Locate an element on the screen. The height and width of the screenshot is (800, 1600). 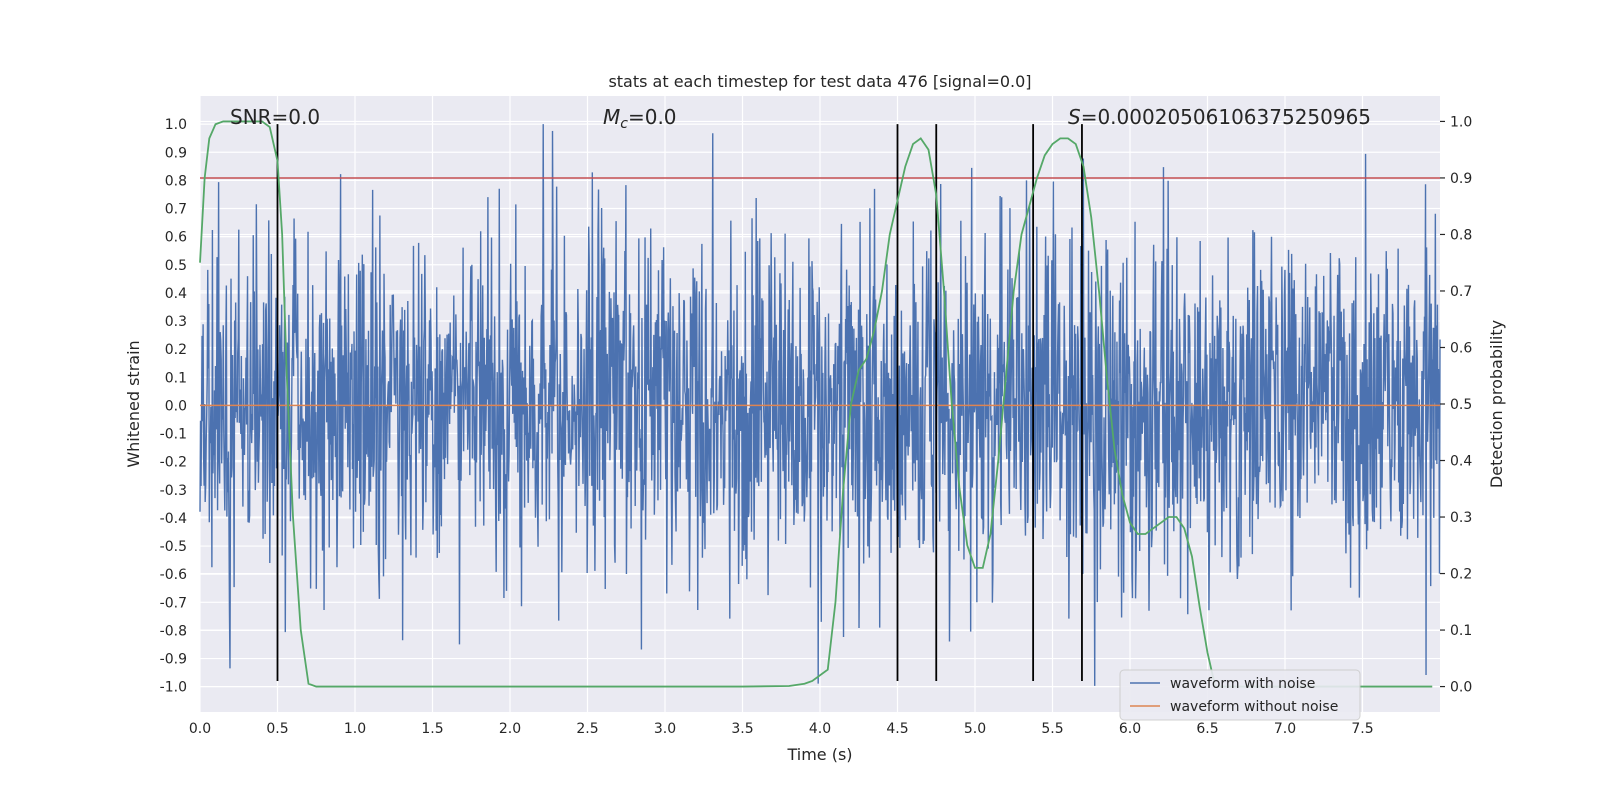
x-tick-label: 1.0 is located at coordinates (355, 729).